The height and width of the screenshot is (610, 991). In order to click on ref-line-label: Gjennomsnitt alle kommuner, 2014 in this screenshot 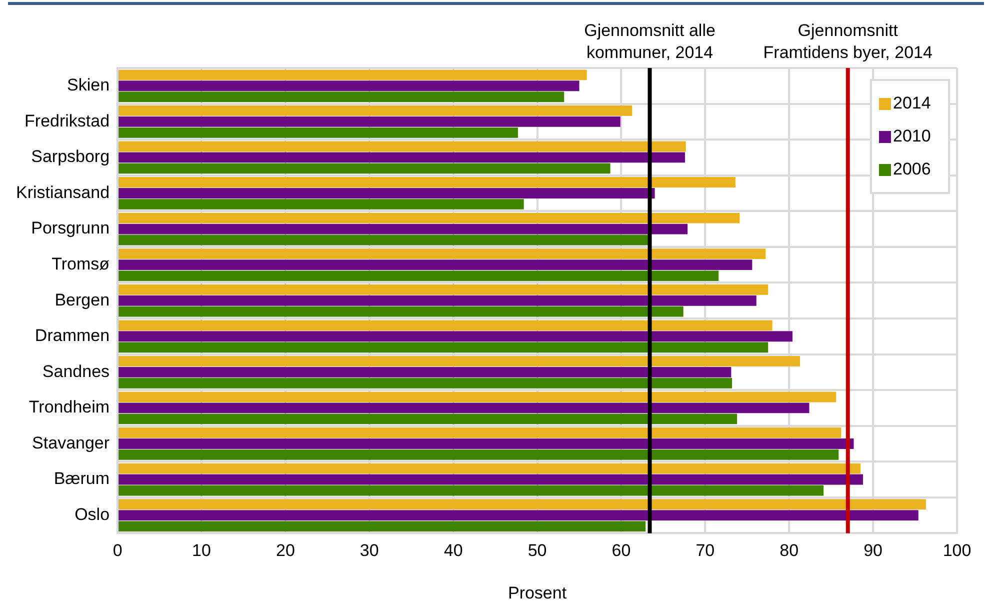, I will do `click(650, 41)`.